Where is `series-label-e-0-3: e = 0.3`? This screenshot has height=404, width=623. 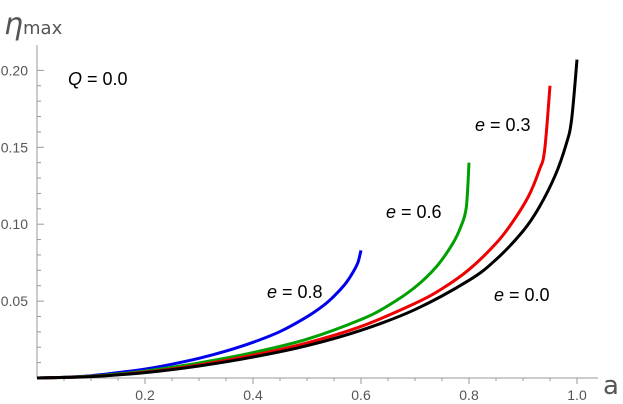 series-label-e-0-3: e = 0.3 is located at coordinates (503, 125).